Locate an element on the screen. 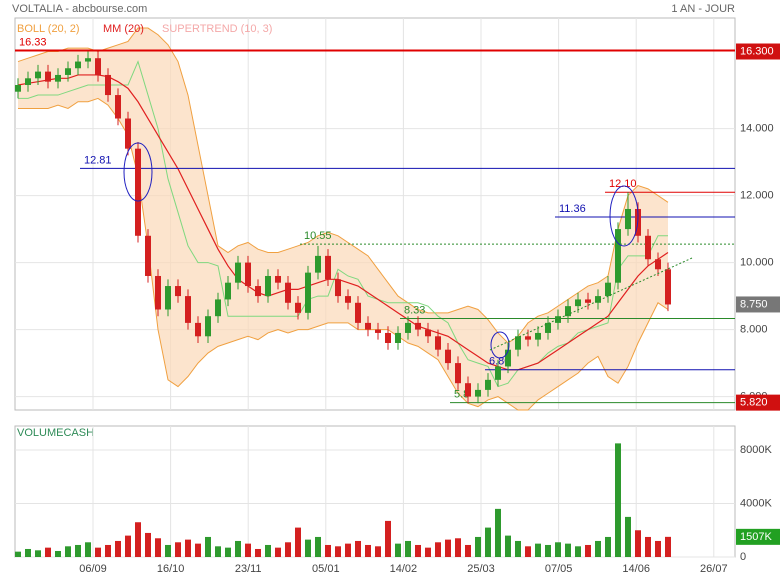  x-tick-label: 07/05 is located at coordinates (559, 569).